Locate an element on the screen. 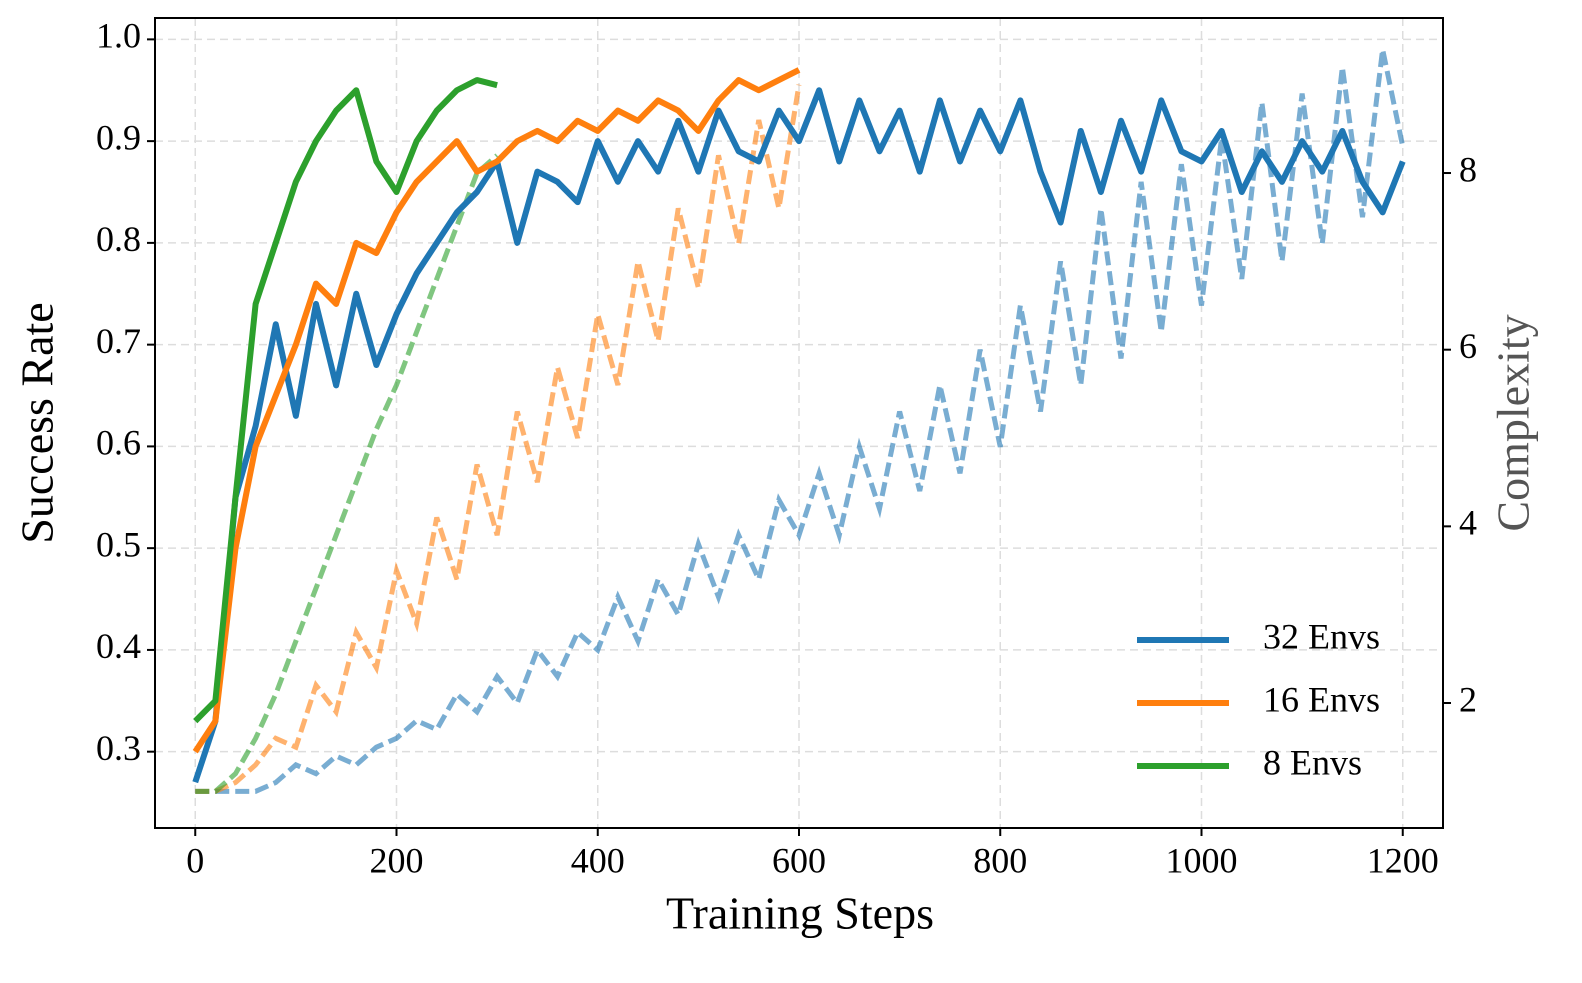 This screenshot has height=983, width=1582. complexity-line is located at coordinates (347, 473).